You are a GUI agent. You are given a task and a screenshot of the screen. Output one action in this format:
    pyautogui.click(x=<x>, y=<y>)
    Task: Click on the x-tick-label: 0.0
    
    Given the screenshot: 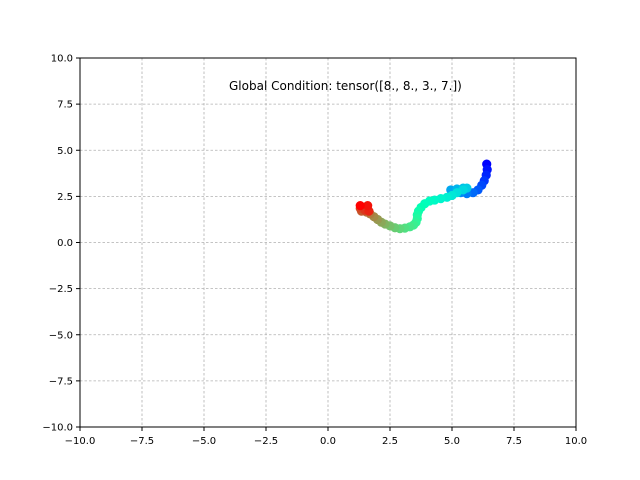 What is the action you would take?
    pyautogui.click(x=328, y=441)
    